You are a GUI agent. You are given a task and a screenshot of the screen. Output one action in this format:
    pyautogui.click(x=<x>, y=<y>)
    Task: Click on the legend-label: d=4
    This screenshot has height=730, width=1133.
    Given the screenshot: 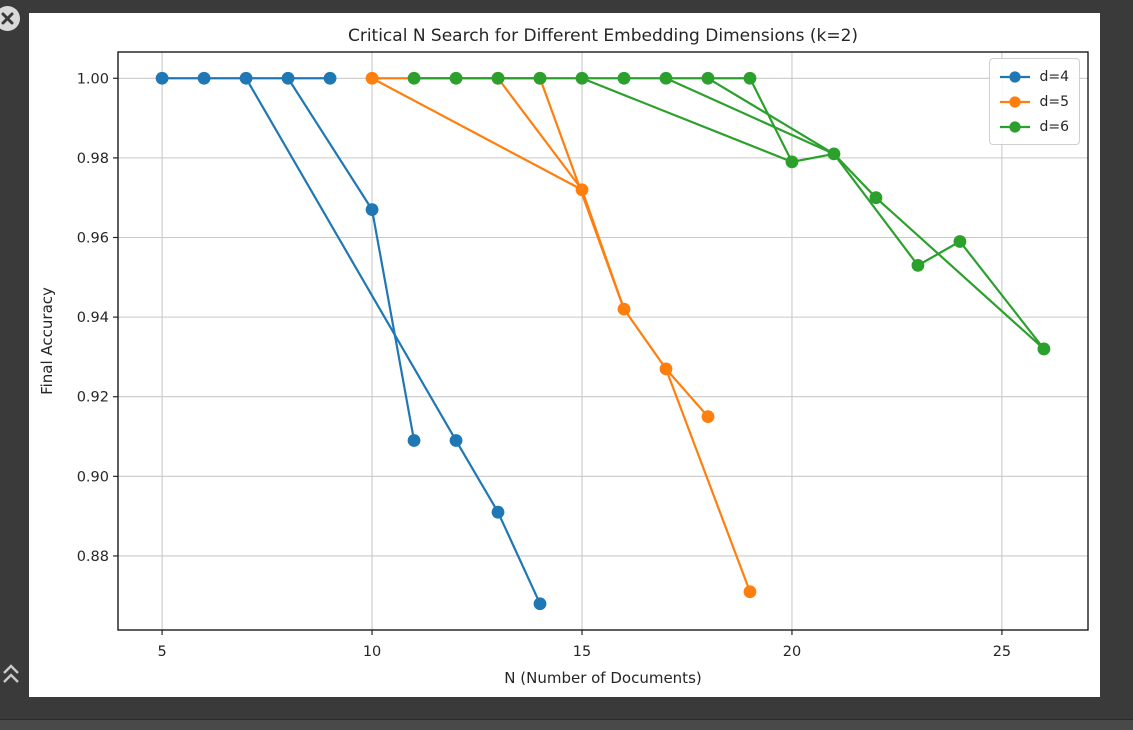 What is the action you would take?
    pyautogui.click(x=1054, y=76)
    